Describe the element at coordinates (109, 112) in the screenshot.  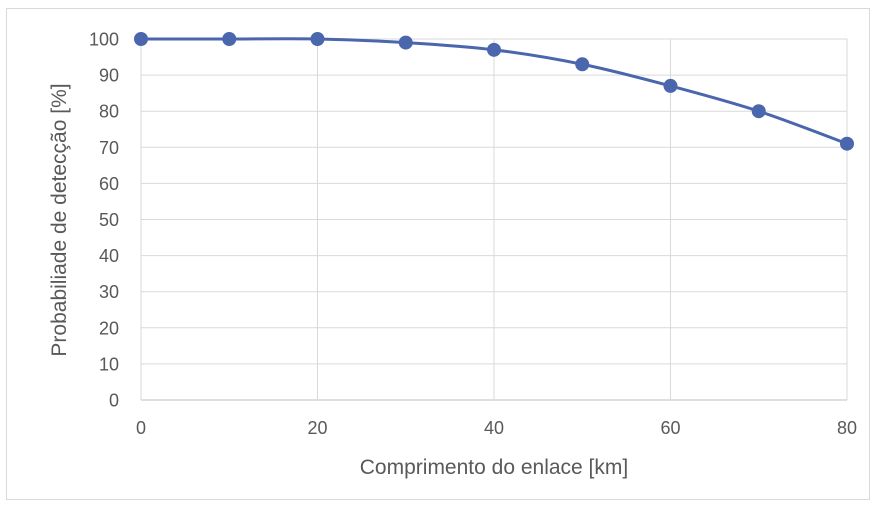
I see `y-tick-label: 80` at that location.